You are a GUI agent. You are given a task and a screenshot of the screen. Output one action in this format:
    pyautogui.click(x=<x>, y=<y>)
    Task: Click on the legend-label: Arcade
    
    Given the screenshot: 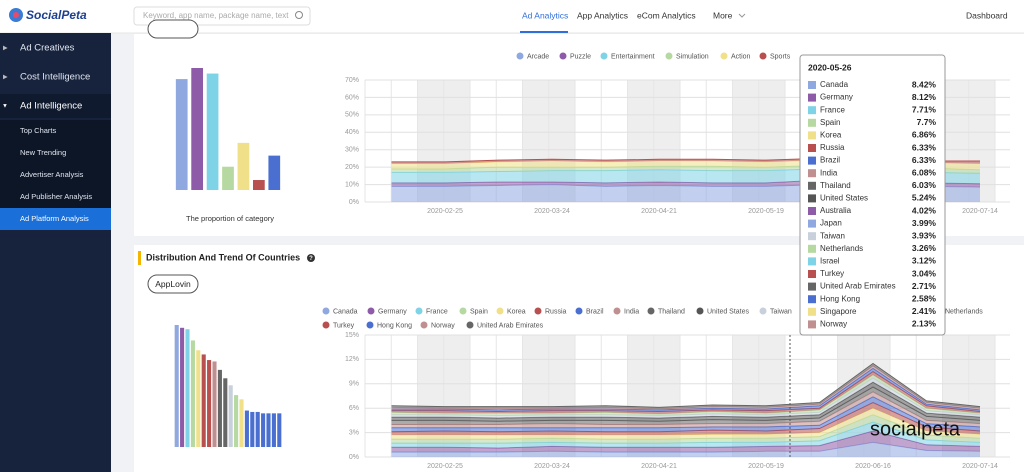 What is the action you would take?
    pyautogui.click(x=538, y=56)
    